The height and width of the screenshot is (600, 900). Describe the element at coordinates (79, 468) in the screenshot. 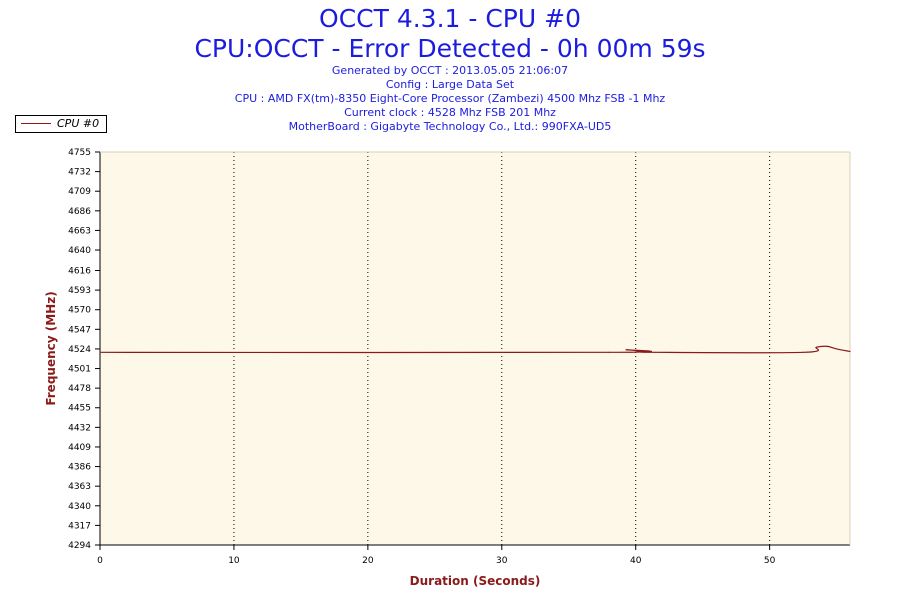

I see `y-tick-label: 4386` at that location.